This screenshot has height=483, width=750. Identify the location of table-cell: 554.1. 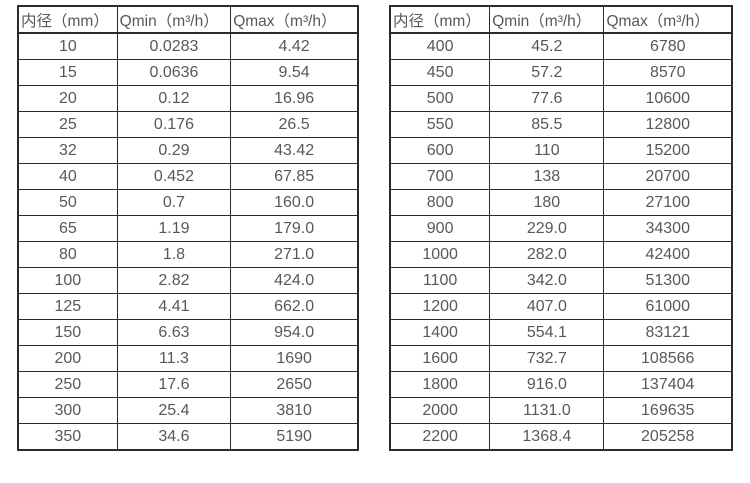
(547, 332).